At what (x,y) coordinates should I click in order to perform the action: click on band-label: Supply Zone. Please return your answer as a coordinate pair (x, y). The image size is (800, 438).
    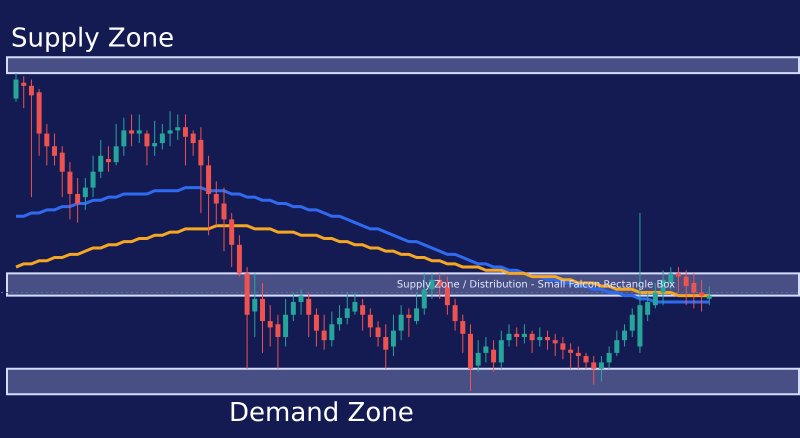
    Looking at the image, I should click on (92, 38).